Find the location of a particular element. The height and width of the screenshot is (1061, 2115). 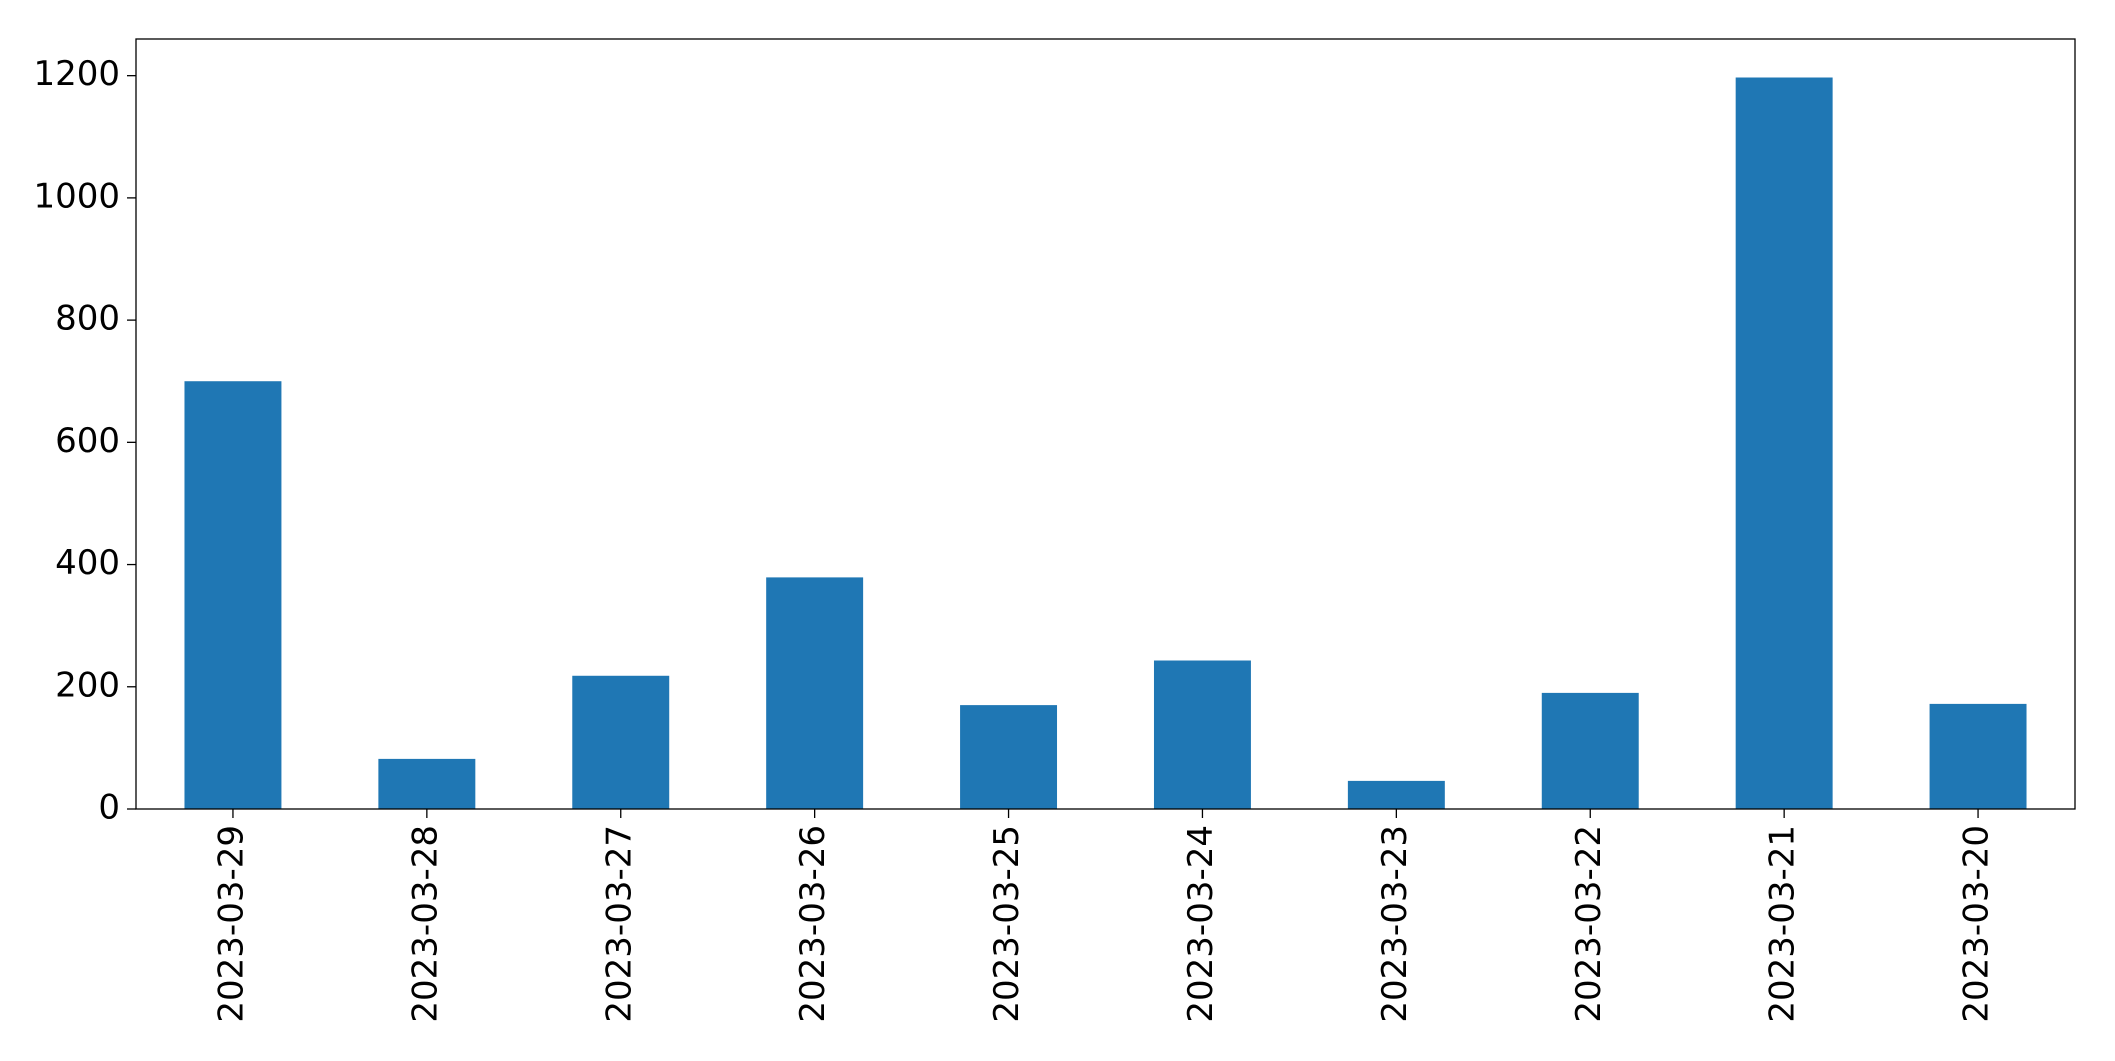

x-tick-label: 2023-03-27 is located at coordinates (619, 924).